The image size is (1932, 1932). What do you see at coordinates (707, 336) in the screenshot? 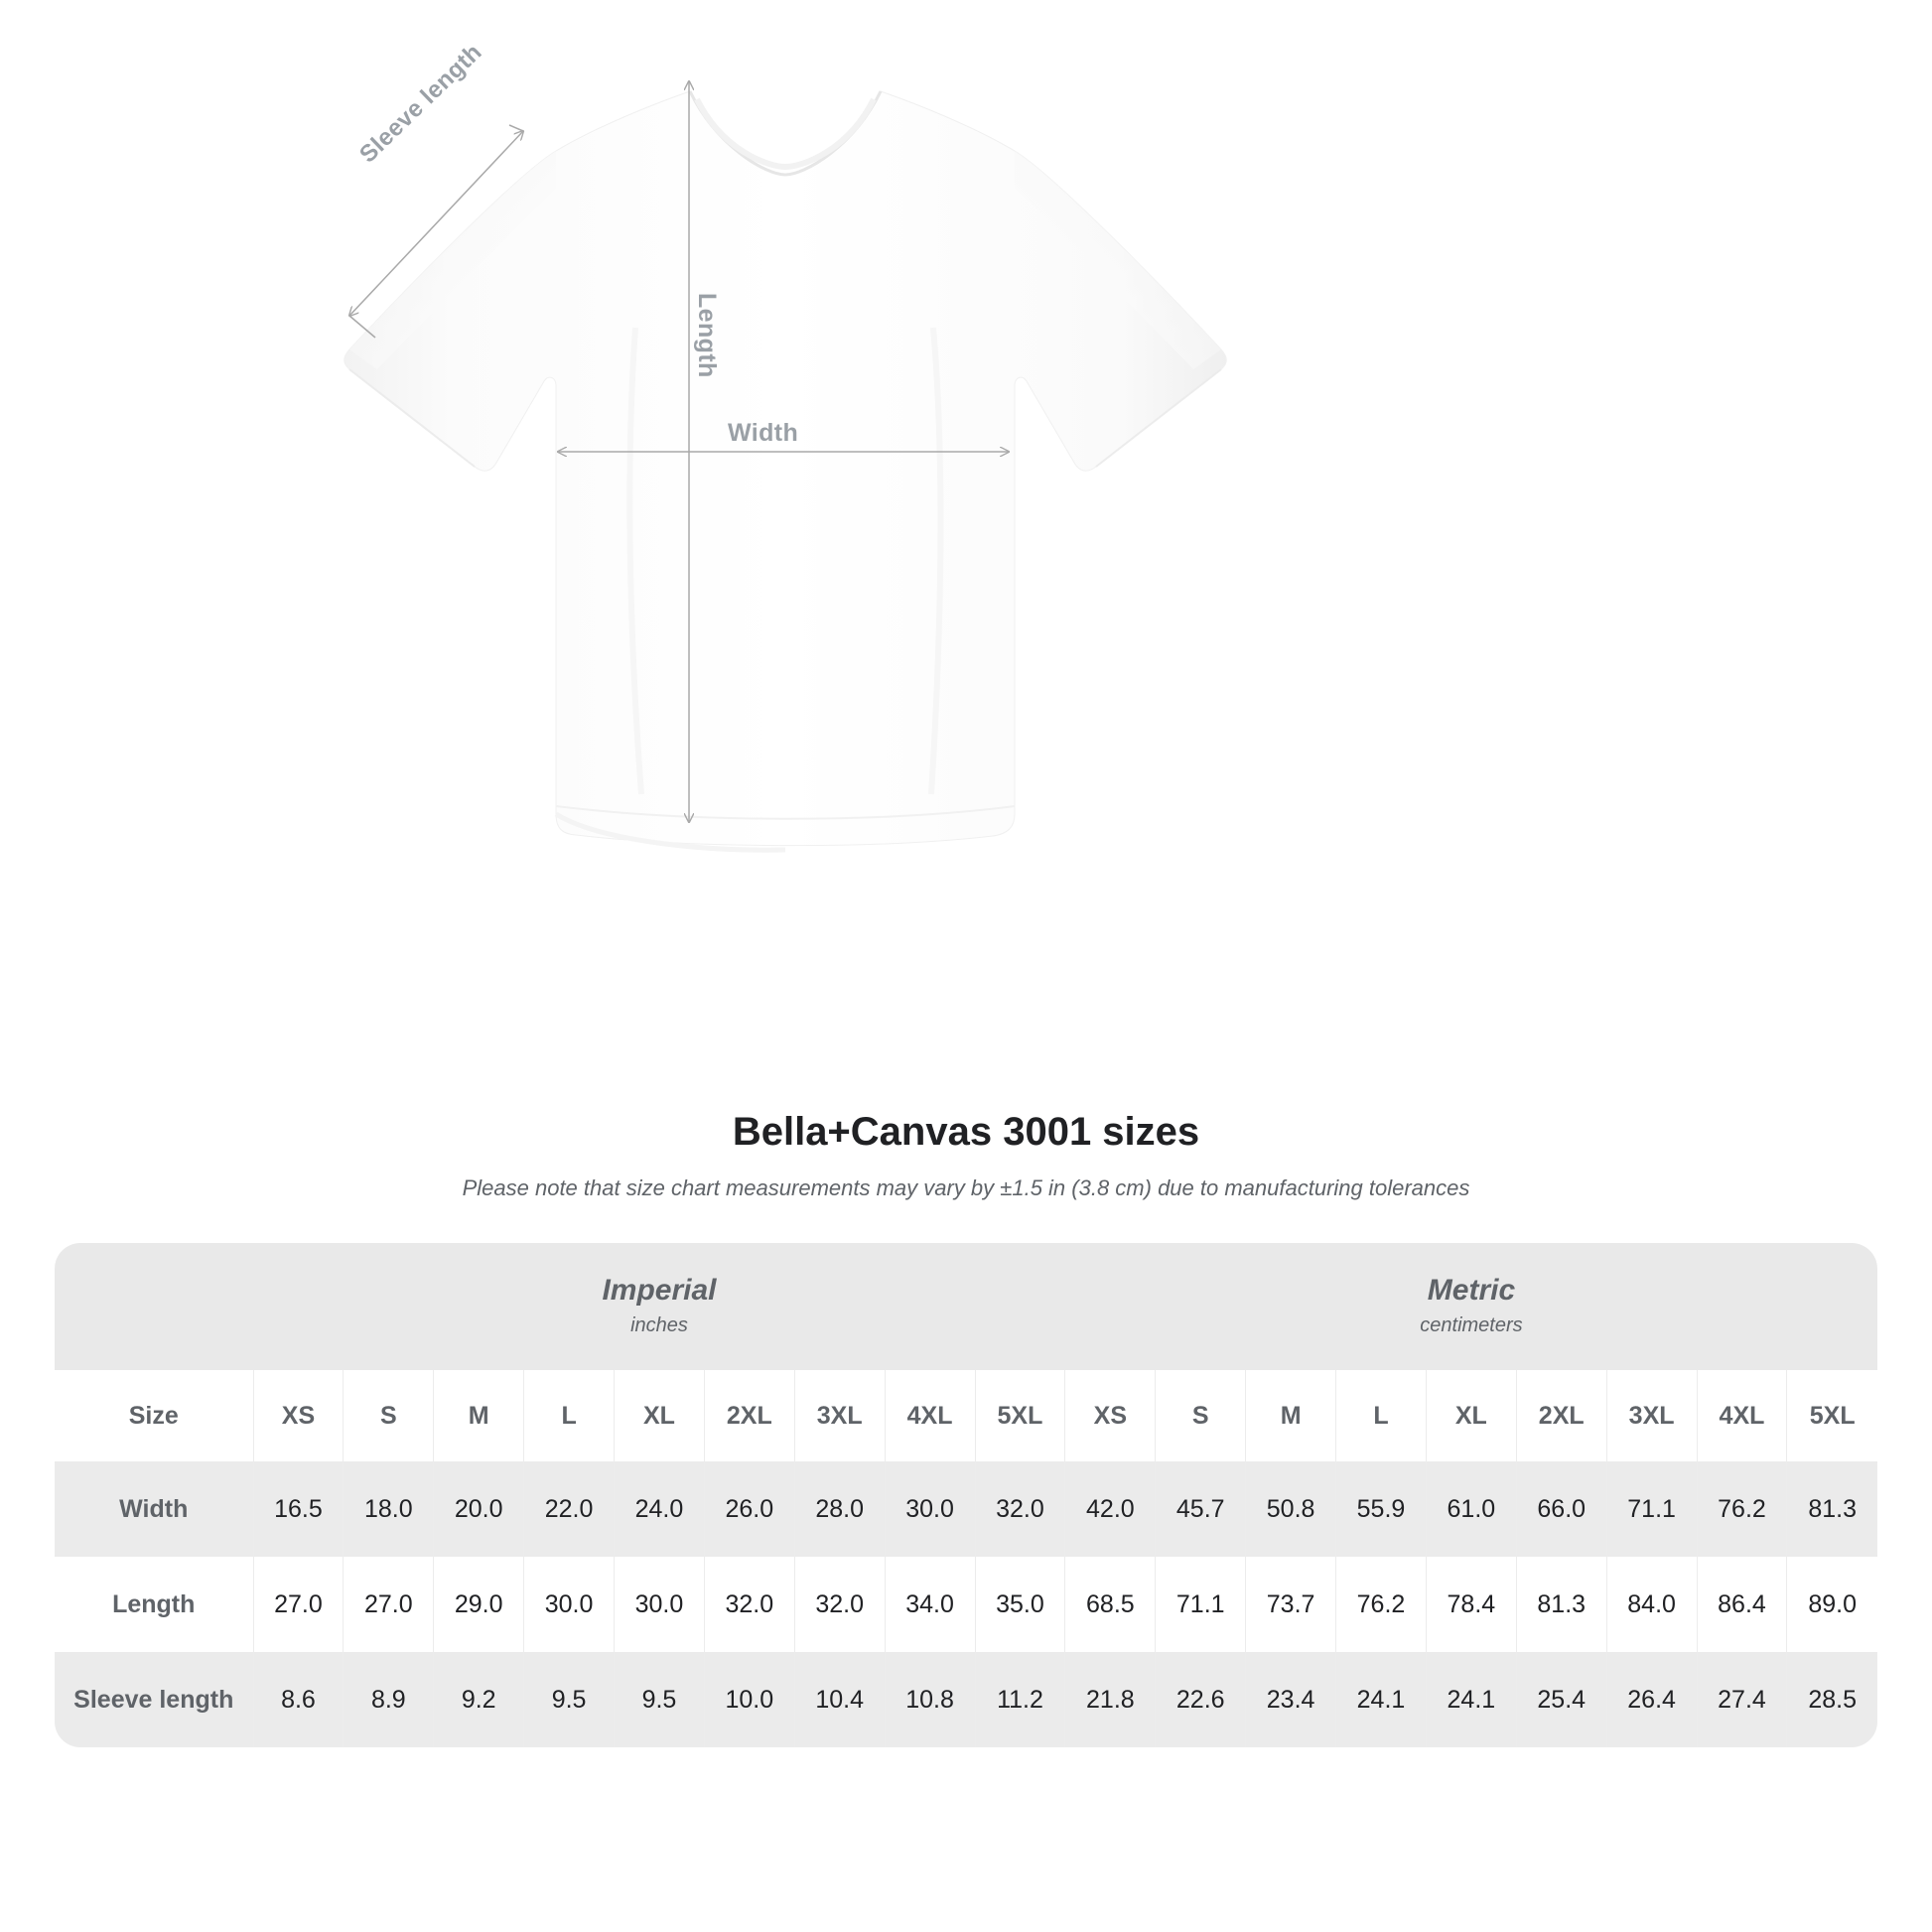
I see `length-label: Length` at bounding box center [707, 336].